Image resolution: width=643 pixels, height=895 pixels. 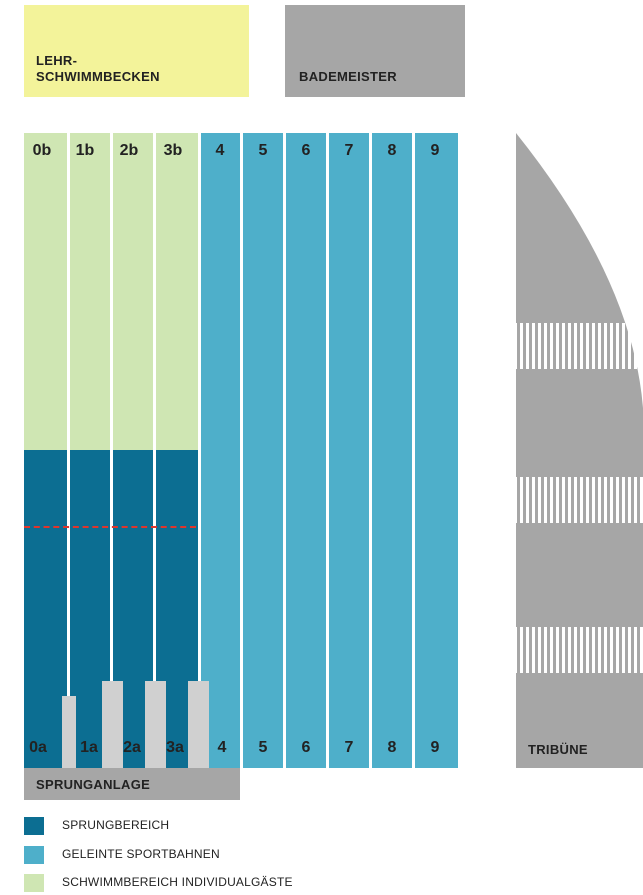 I want to click on lane-label-bottom: 6, so click(x=306, y=747).